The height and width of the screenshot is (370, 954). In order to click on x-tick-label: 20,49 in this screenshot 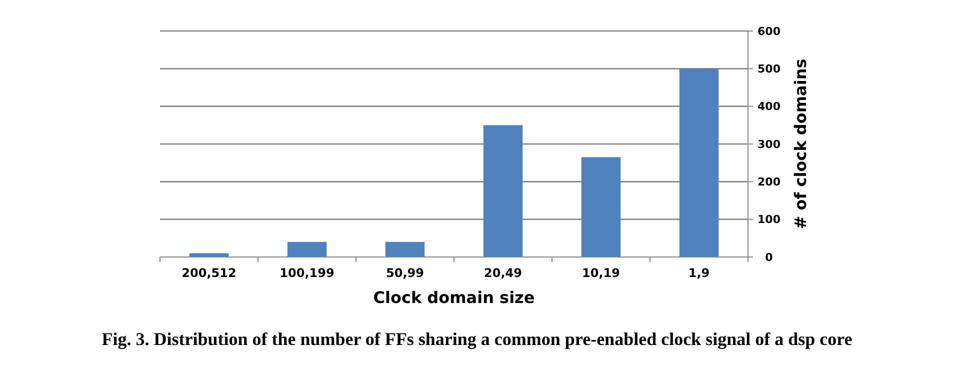, I will do `click(503, 273)`.